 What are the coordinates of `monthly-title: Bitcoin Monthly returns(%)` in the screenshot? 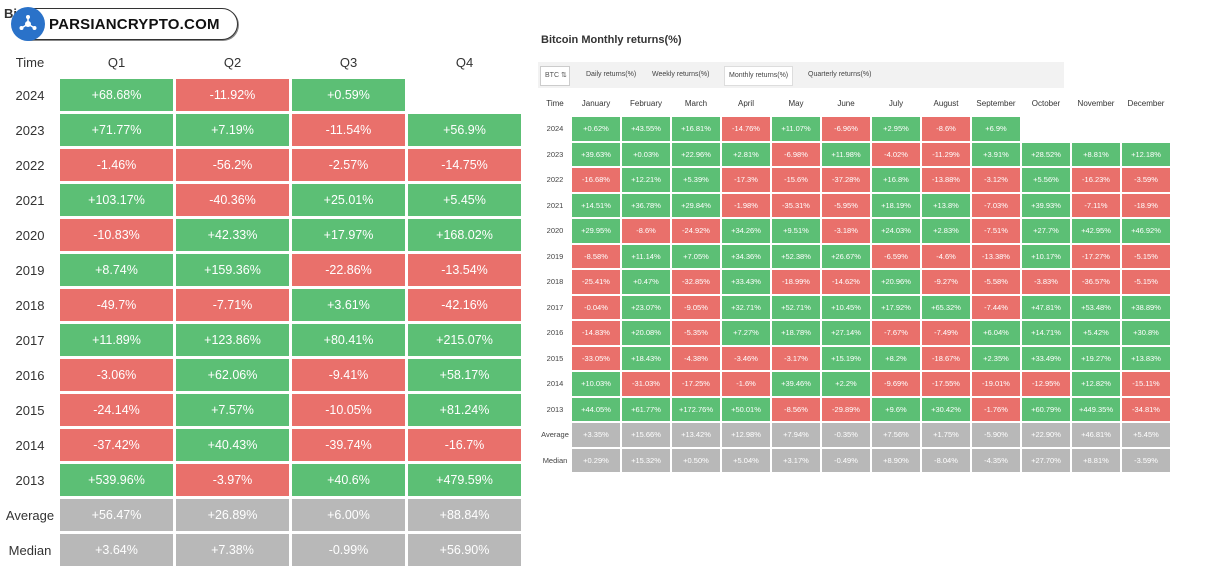 It's located at (611, 40).